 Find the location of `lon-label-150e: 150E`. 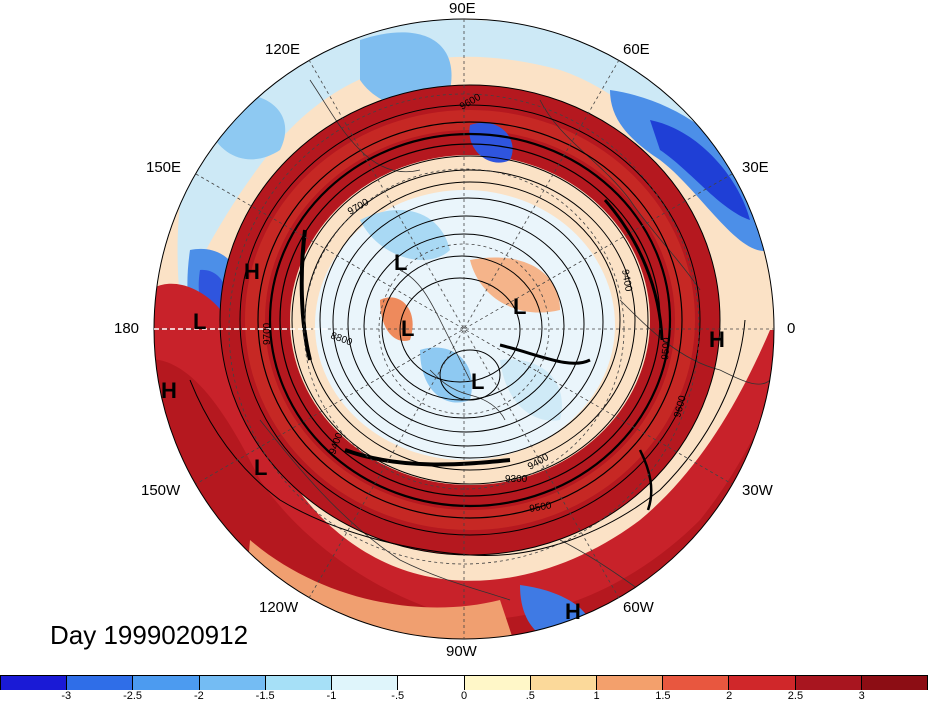

lon-label-150e: 150E is located at coordinates (164, 167).